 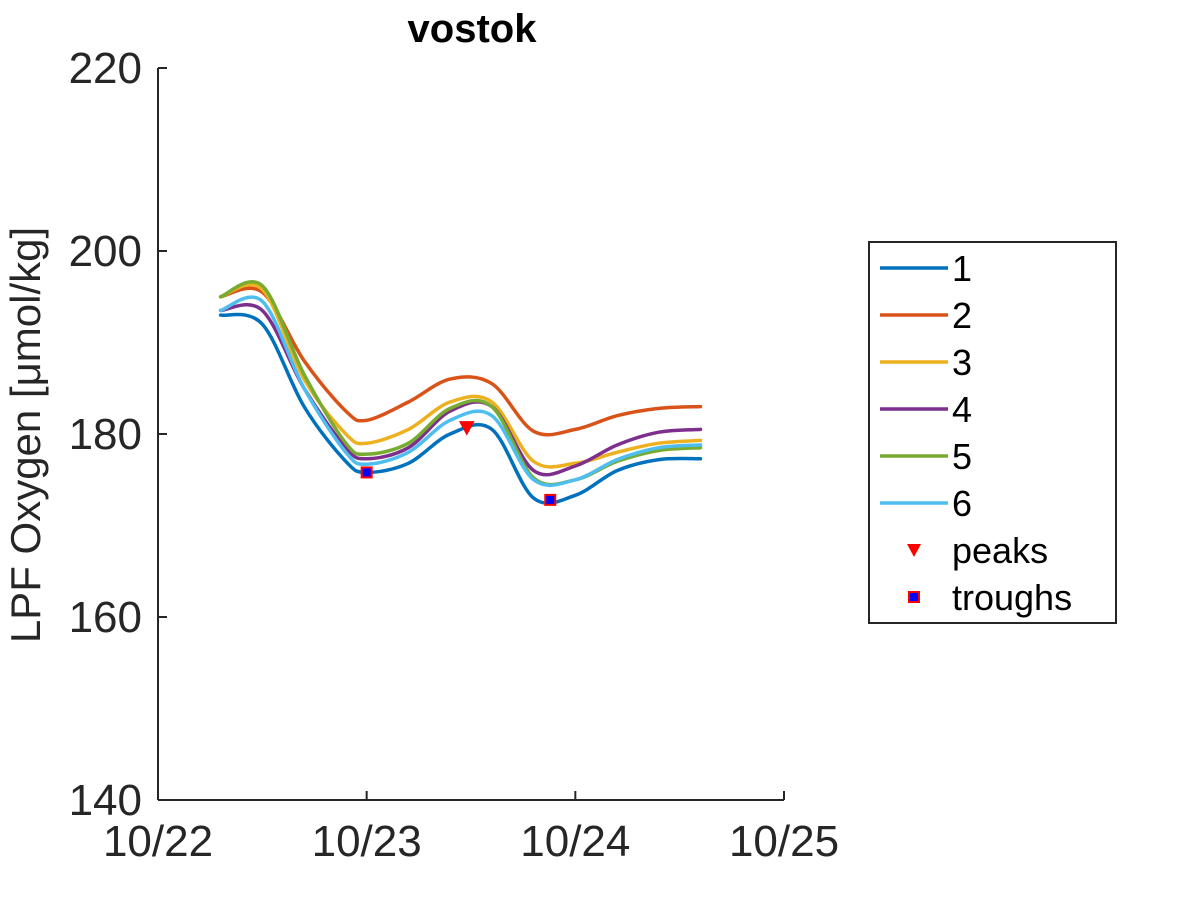 I want to click on legend-label-3: 3, so click(x=962, y=362).